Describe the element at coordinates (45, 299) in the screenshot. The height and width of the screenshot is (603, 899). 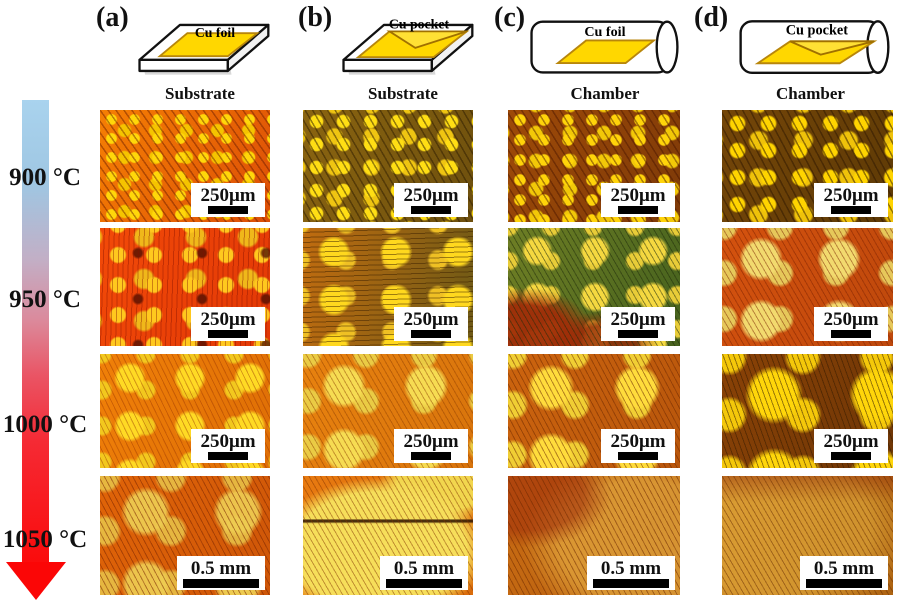
I see `temperature-label-950: 950 °C` at that location.